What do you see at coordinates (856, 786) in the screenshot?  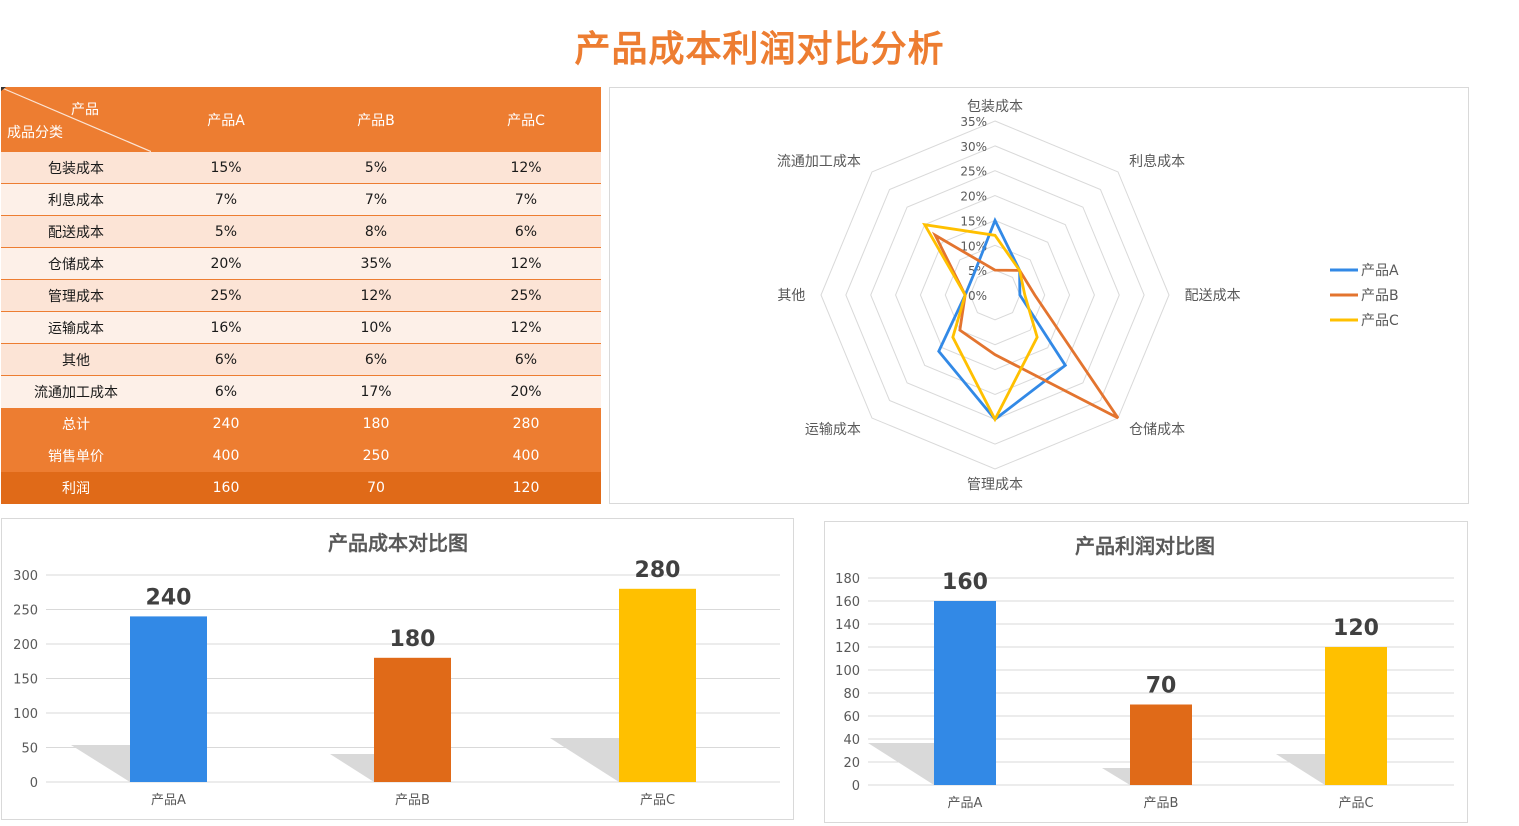 I see `y-tick-label: 0` at bounding box center [856, 786].